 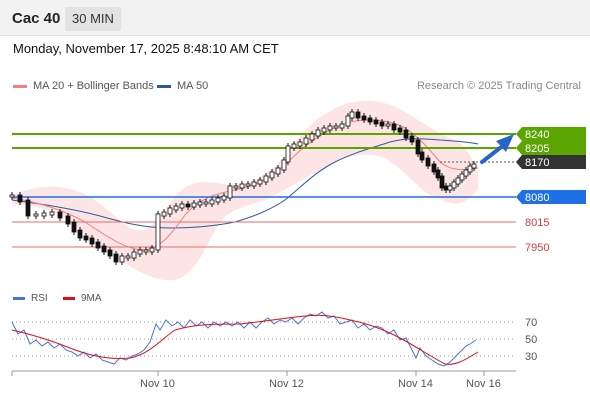 What do you see at coordinates (93, 86) in the screenshot?
I see `ma20-label: MA 20 + Bollinger Bands` at bounding box center [93, 86].